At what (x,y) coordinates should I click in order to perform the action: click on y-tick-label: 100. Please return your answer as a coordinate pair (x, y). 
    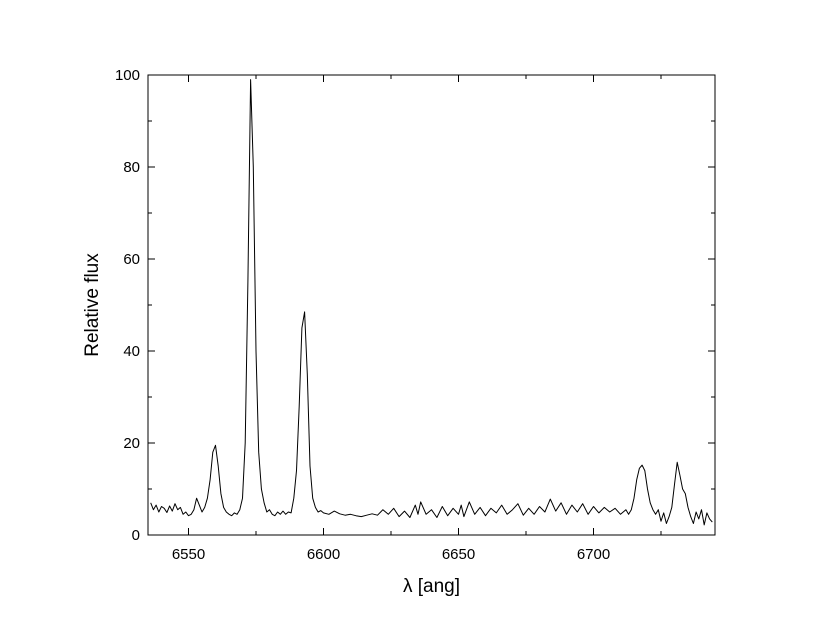
    Looking at the image, I should click on (127, 75).